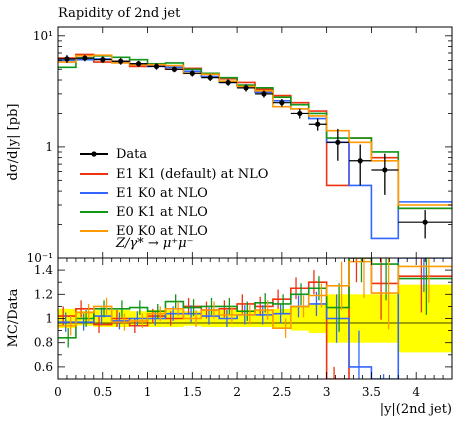 This screenshot has width=467, height=421. Describe the element at coordinates (119, 13) in the screenshot. I see `chart-title: Rapidity of 2nd jet` at that location.